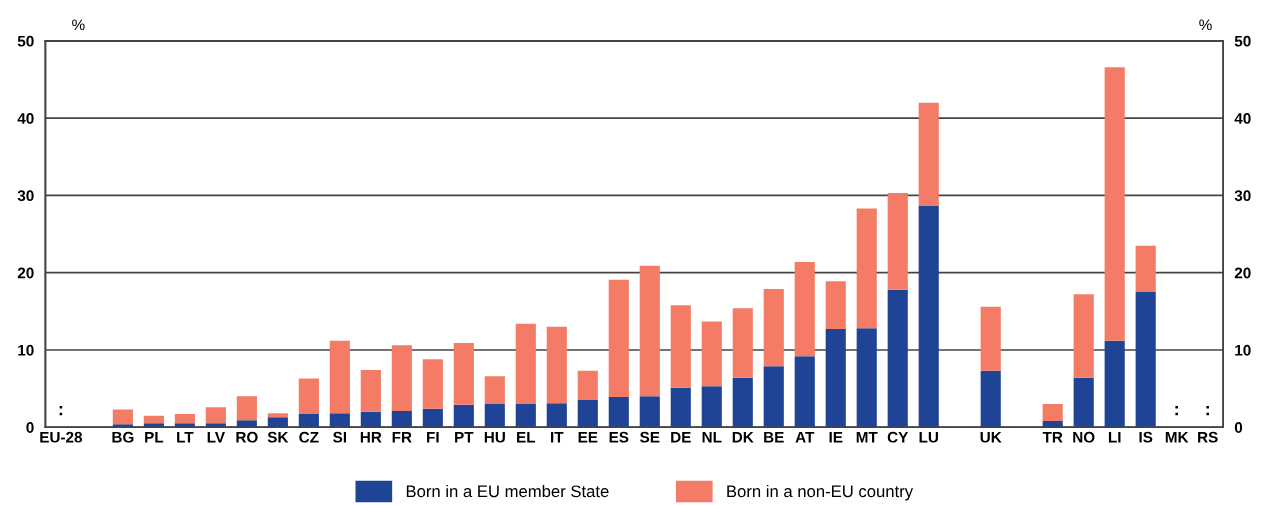  I want to click on x-tick-label: LV, so click(216, 437).